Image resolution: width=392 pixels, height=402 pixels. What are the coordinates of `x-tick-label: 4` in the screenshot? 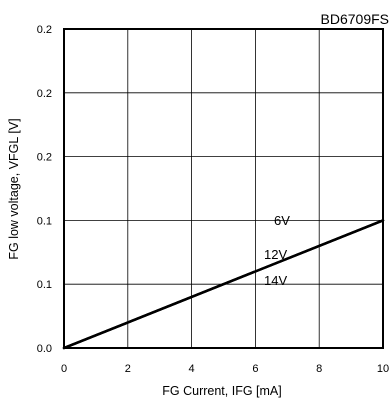 It's located at (192, 369).